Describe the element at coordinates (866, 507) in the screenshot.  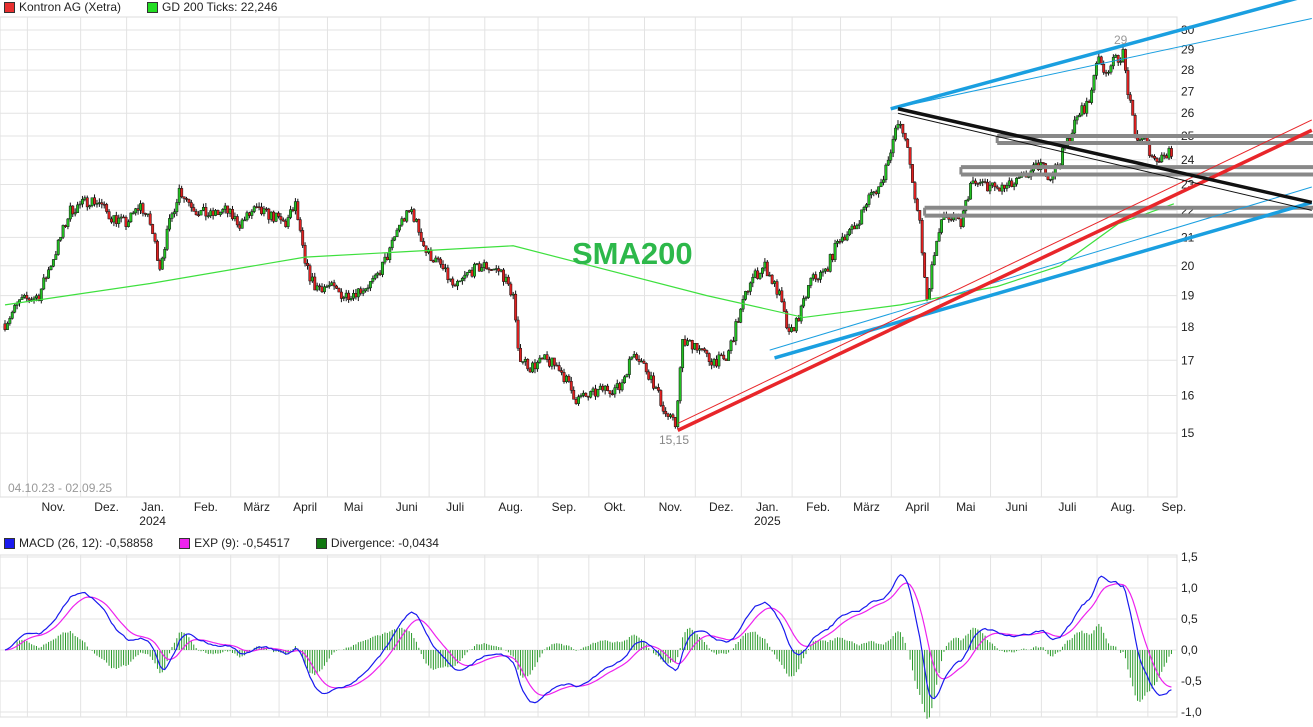
I see `x-tick-label: März` at that location.